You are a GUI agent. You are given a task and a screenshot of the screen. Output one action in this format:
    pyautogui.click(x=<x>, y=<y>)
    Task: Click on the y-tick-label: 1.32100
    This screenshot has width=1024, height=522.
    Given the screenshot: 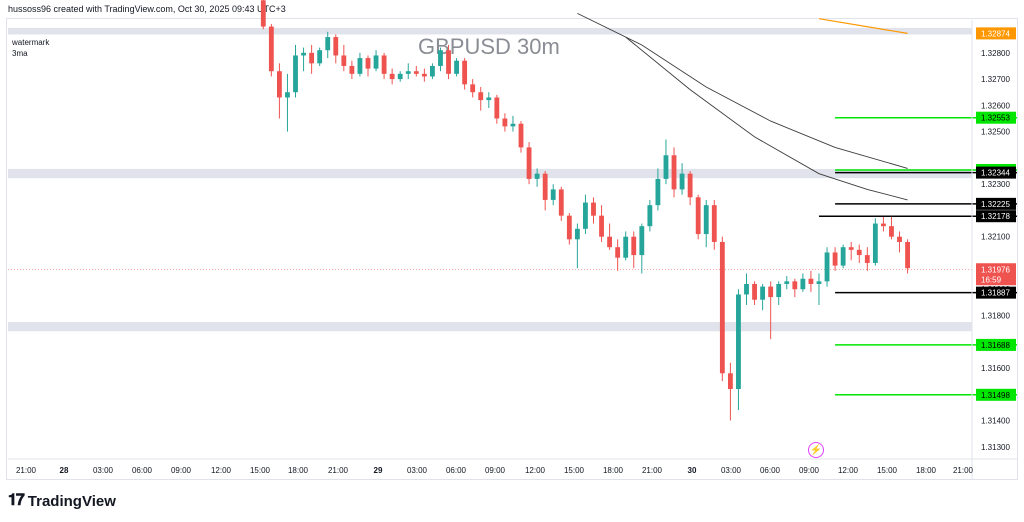 What is the action you would take?
    pyautogui.click(x=995, y=237)
    